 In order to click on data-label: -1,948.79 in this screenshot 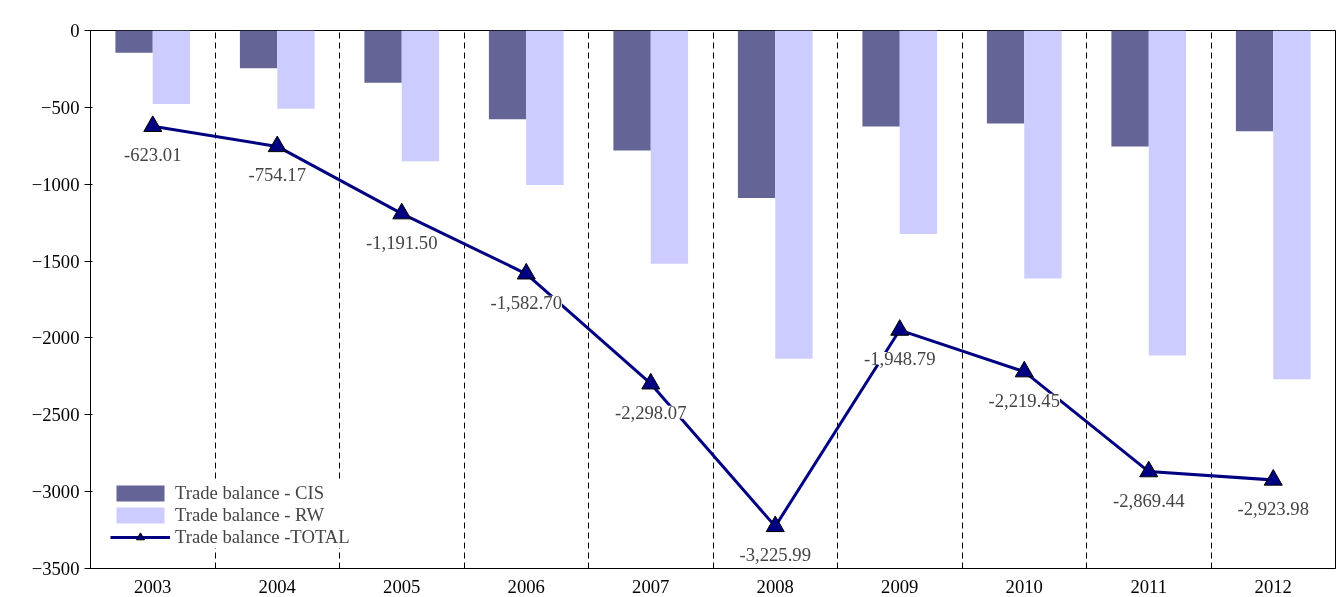, I will do `click(900, 359)`.